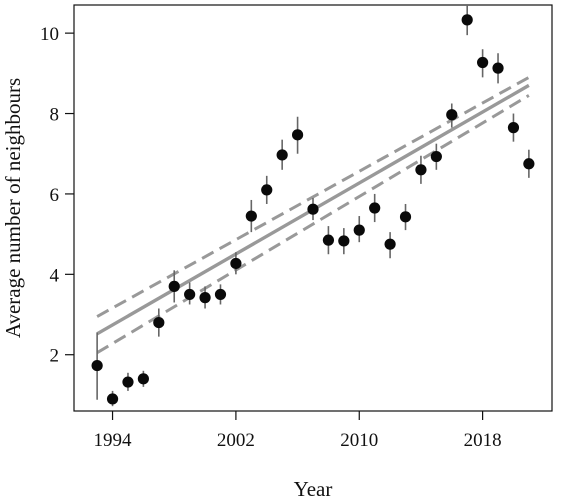 This screenshot has height=499, width=568. I want to click on y-tick-label: 6, so click(55, 195).